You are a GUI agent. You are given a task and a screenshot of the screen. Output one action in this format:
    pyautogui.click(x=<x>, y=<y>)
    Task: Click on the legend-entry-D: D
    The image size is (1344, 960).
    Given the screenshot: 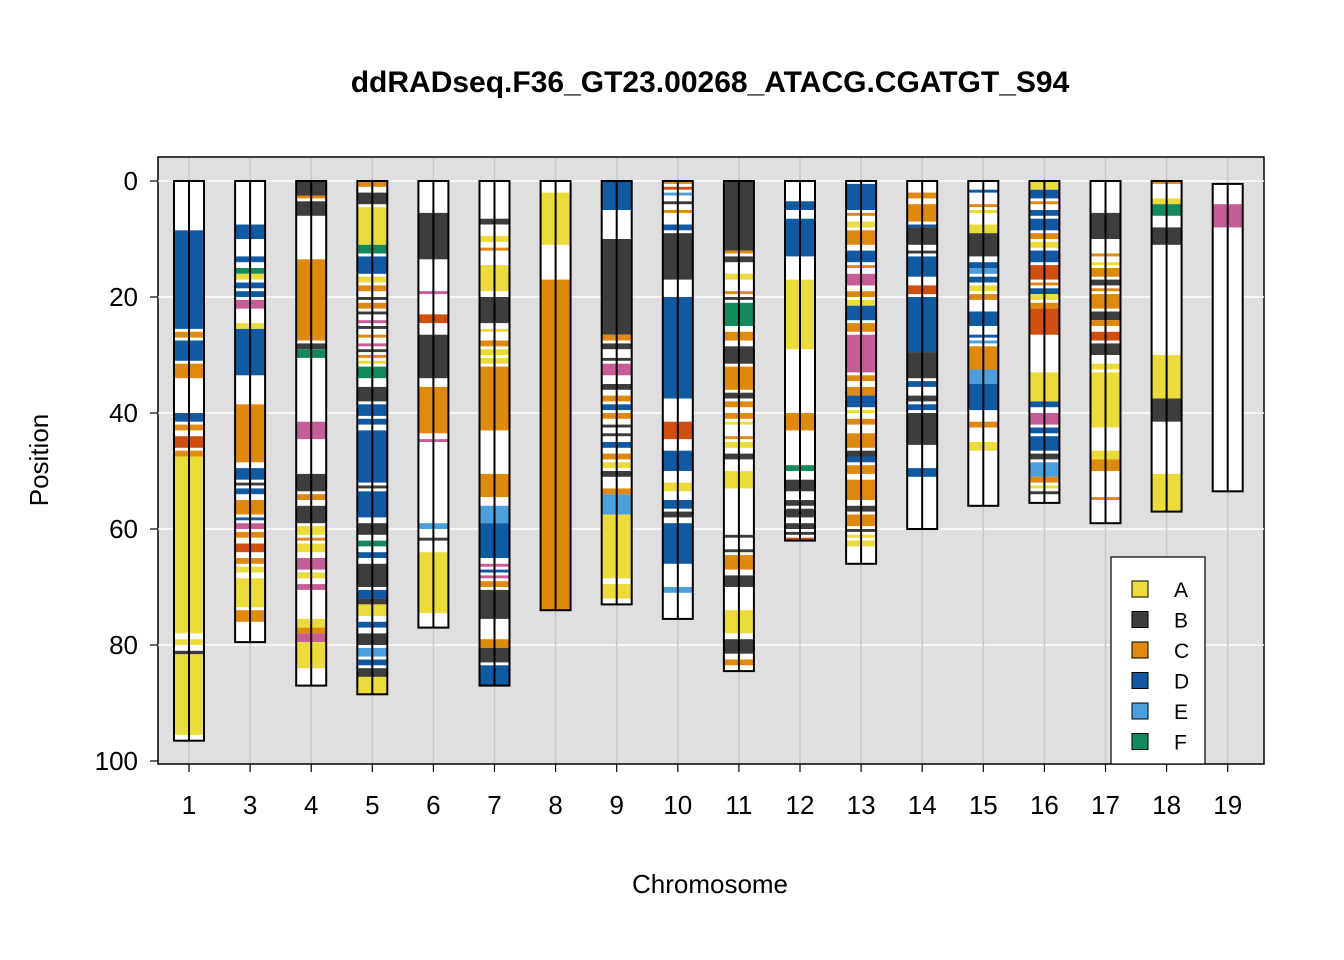 What is the action you would take?
    pyautogui.click(x=1160, y=682)
    